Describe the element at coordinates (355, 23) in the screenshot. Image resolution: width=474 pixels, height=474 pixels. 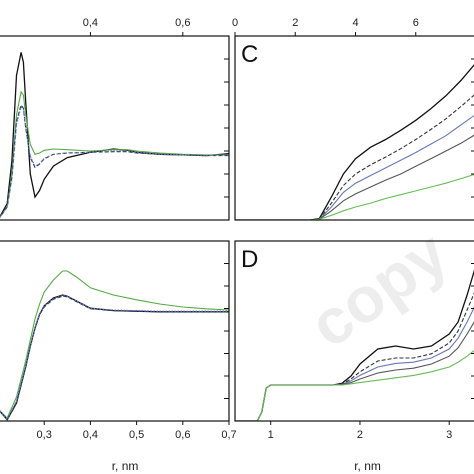
I see `top-tick-label: 4` at that location.